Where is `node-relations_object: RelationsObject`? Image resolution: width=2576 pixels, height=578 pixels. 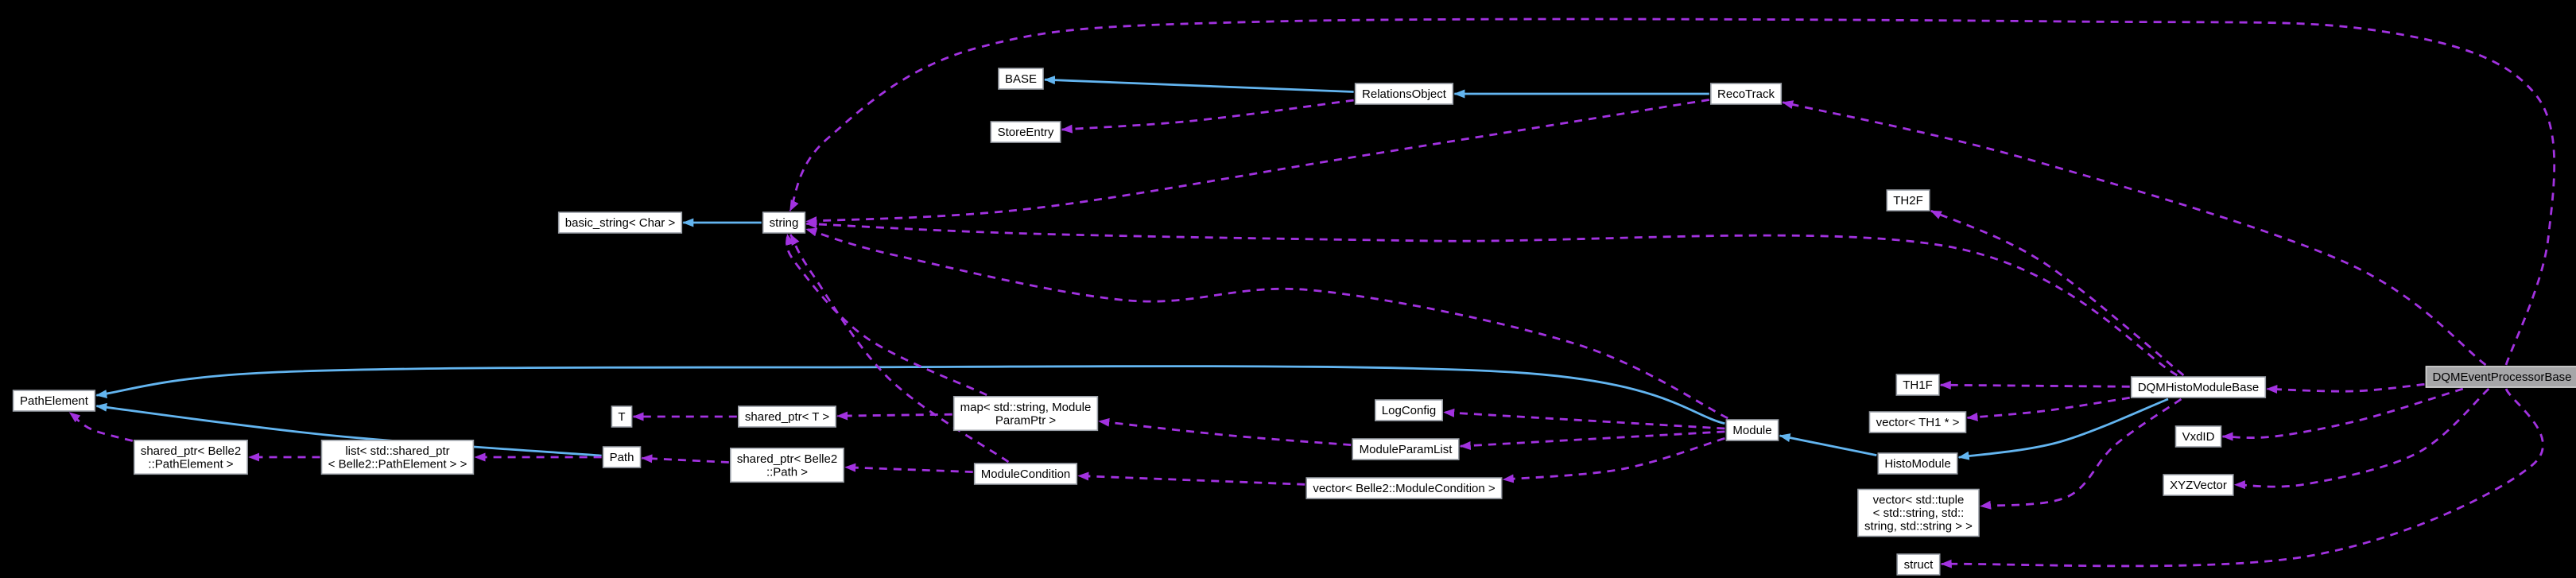
node-relations_object: RelationsObject is located at coordinates (1404, 94).